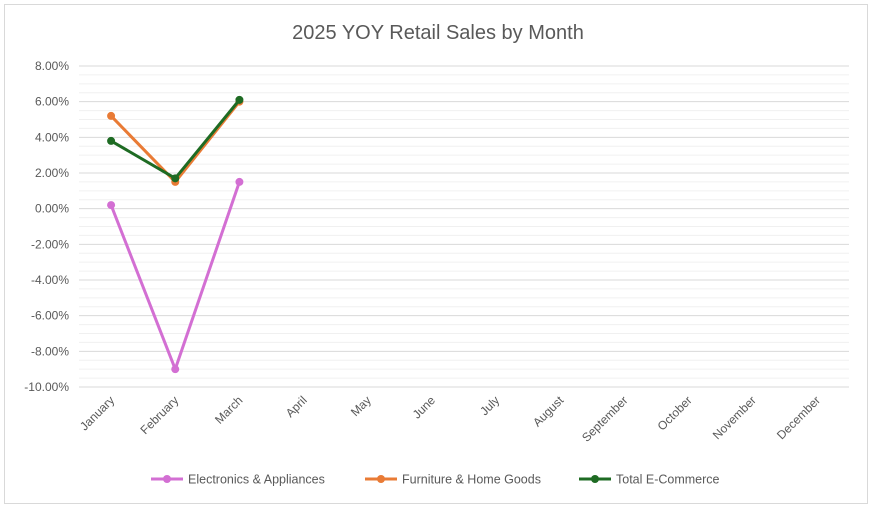  Describe the element at coordinates (548, 411) in the screenshot. I see `x-tick-label: August` at that location.